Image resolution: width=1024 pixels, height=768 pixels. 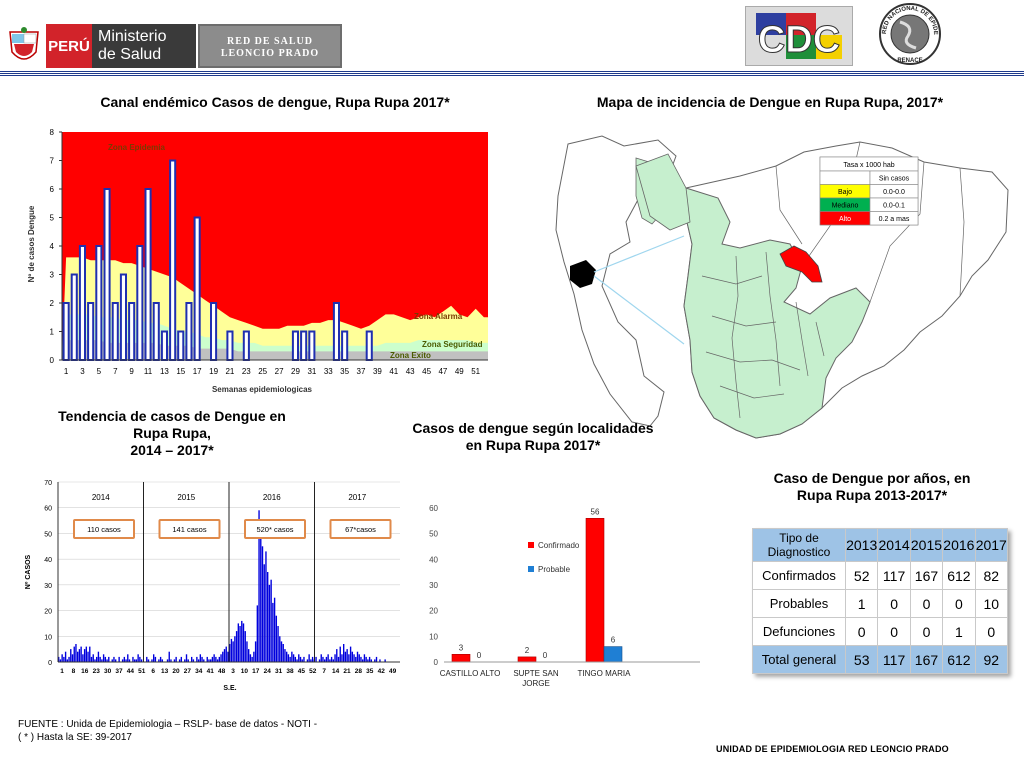 What do you see at coordinates (861, 575) in the screenshot?
I see `years-cell: 52` at bounding box center [861, 575].